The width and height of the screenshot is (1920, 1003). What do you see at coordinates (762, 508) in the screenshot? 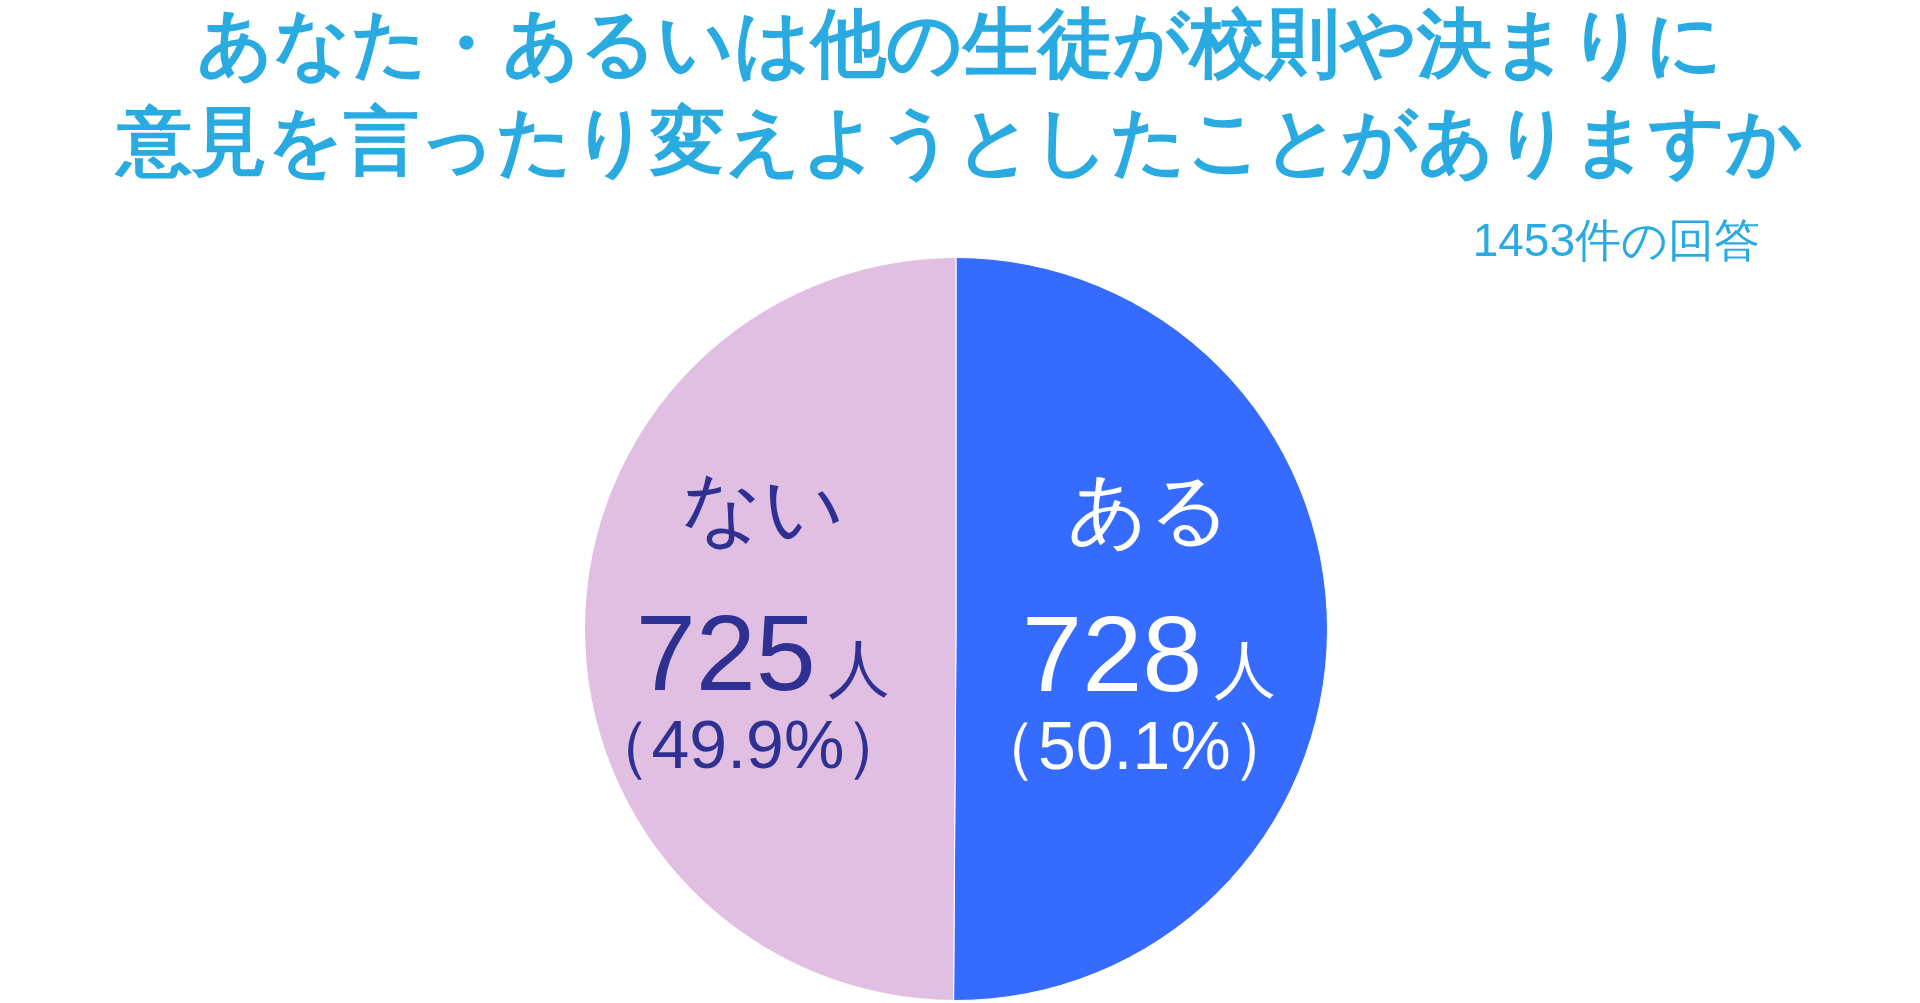
I see `slice-label: ない` at bounding box center [762, 508].